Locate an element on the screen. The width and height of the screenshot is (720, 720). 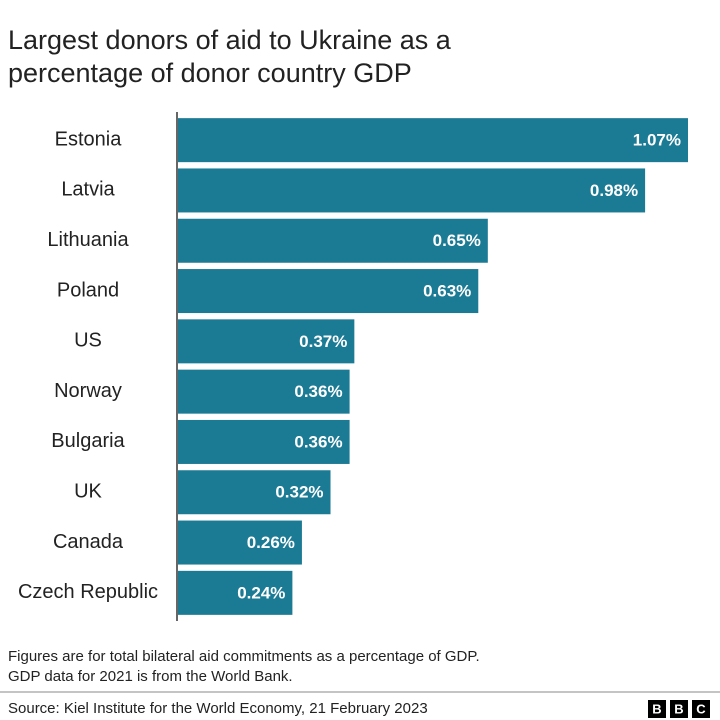
value-label: 0.98% is located at coordinates (614, 190).